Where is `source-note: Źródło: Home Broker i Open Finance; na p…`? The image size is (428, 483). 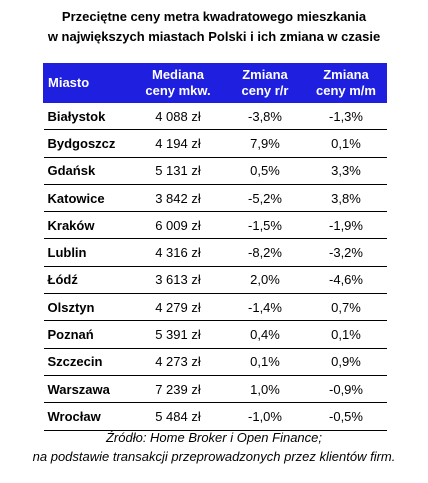 source-note: Źródło: Home Broker i Open Finance; na p… is located at coordinates (214, 447).